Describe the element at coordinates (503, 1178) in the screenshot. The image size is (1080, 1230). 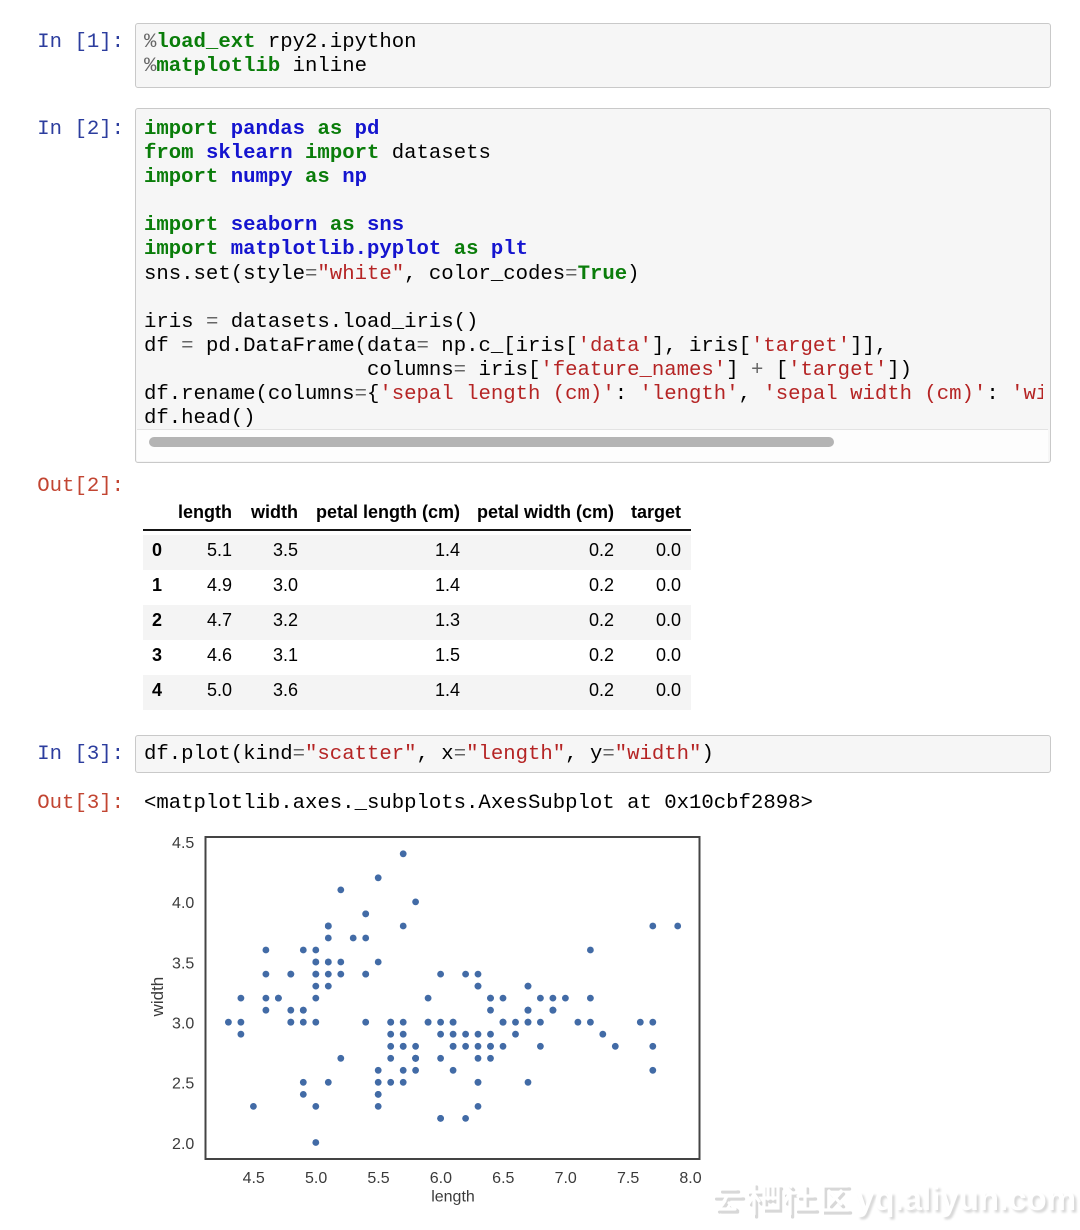
I see `svg-text: 6.5` at that location.